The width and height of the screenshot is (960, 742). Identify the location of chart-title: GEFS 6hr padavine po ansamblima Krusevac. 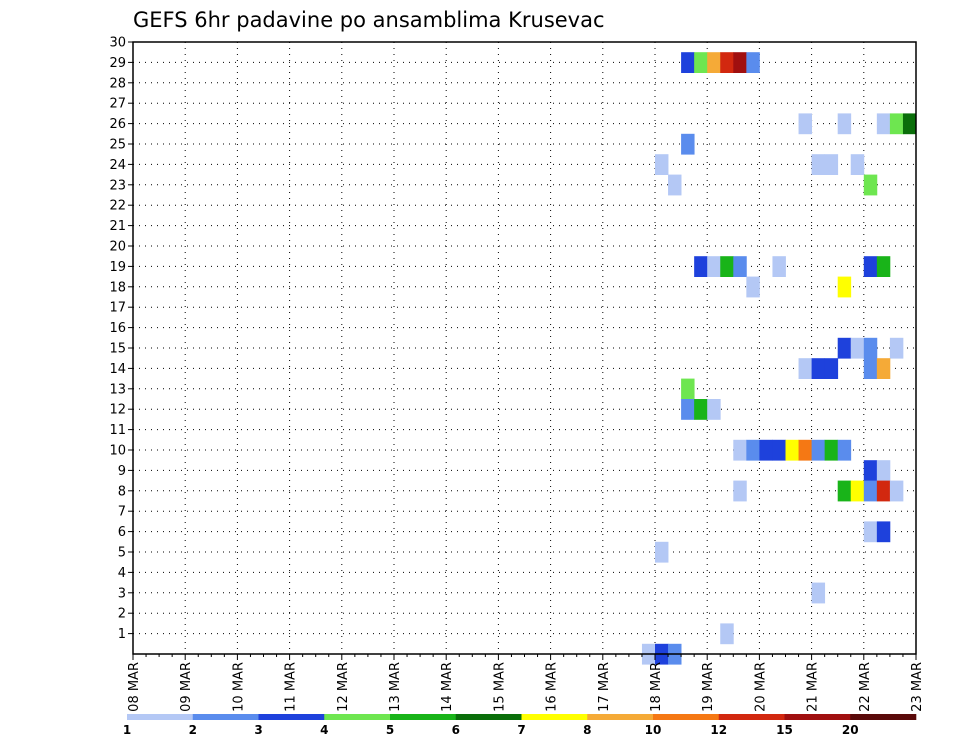
(369, 20).